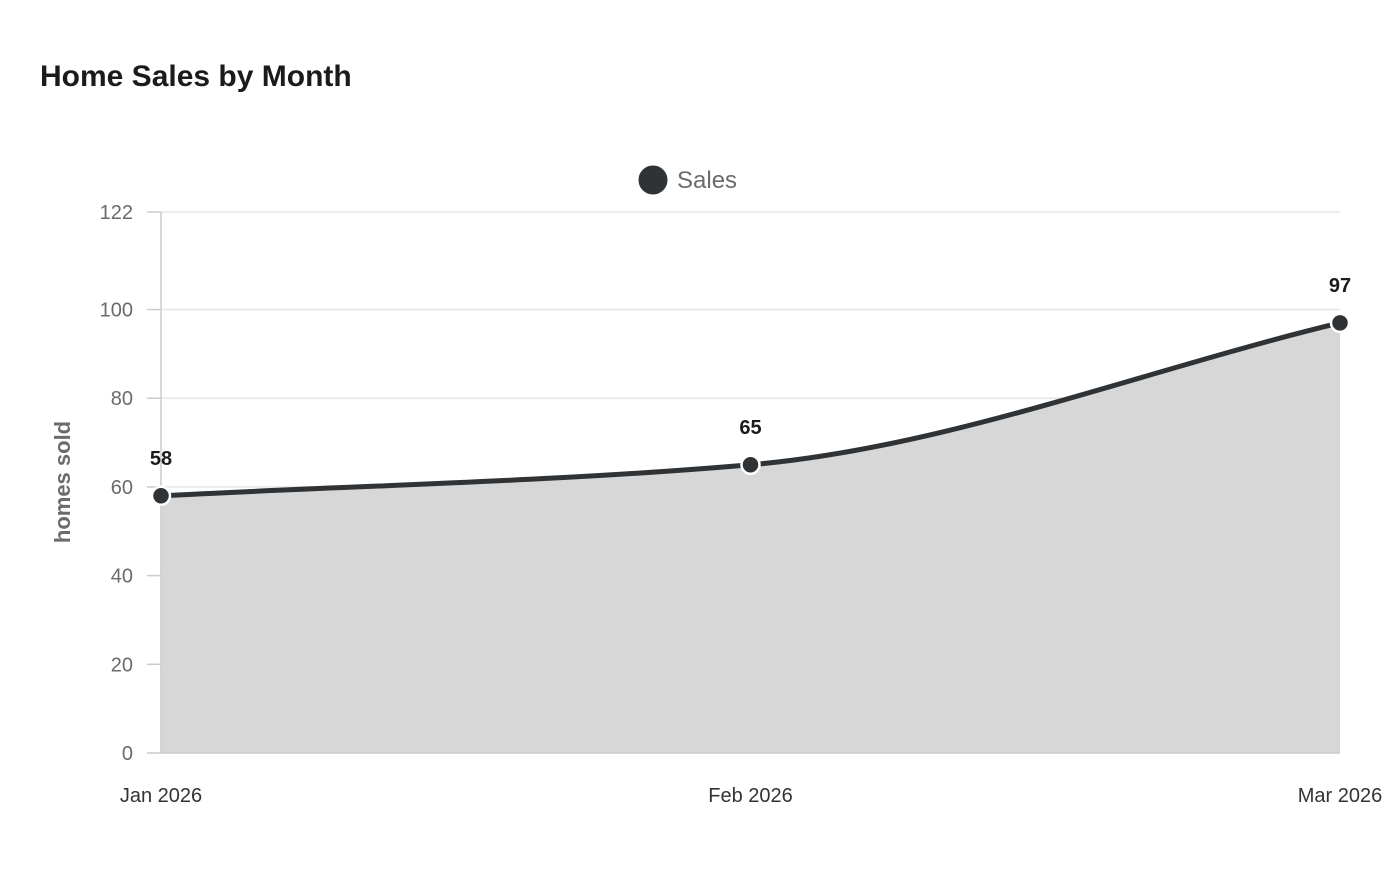 The image size is (1400, 880). Describe the element at coordinates (127, 754) in the screenshot. I see `y-tick-label: 0` at that location.